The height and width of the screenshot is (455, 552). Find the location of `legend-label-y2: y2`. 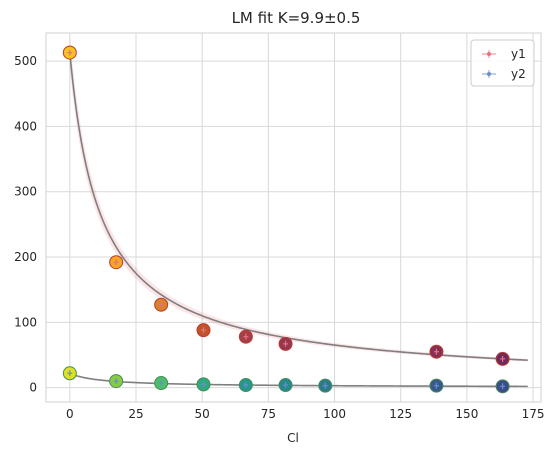

legend-label-y2: y2 is located at coordinates (518, 74).